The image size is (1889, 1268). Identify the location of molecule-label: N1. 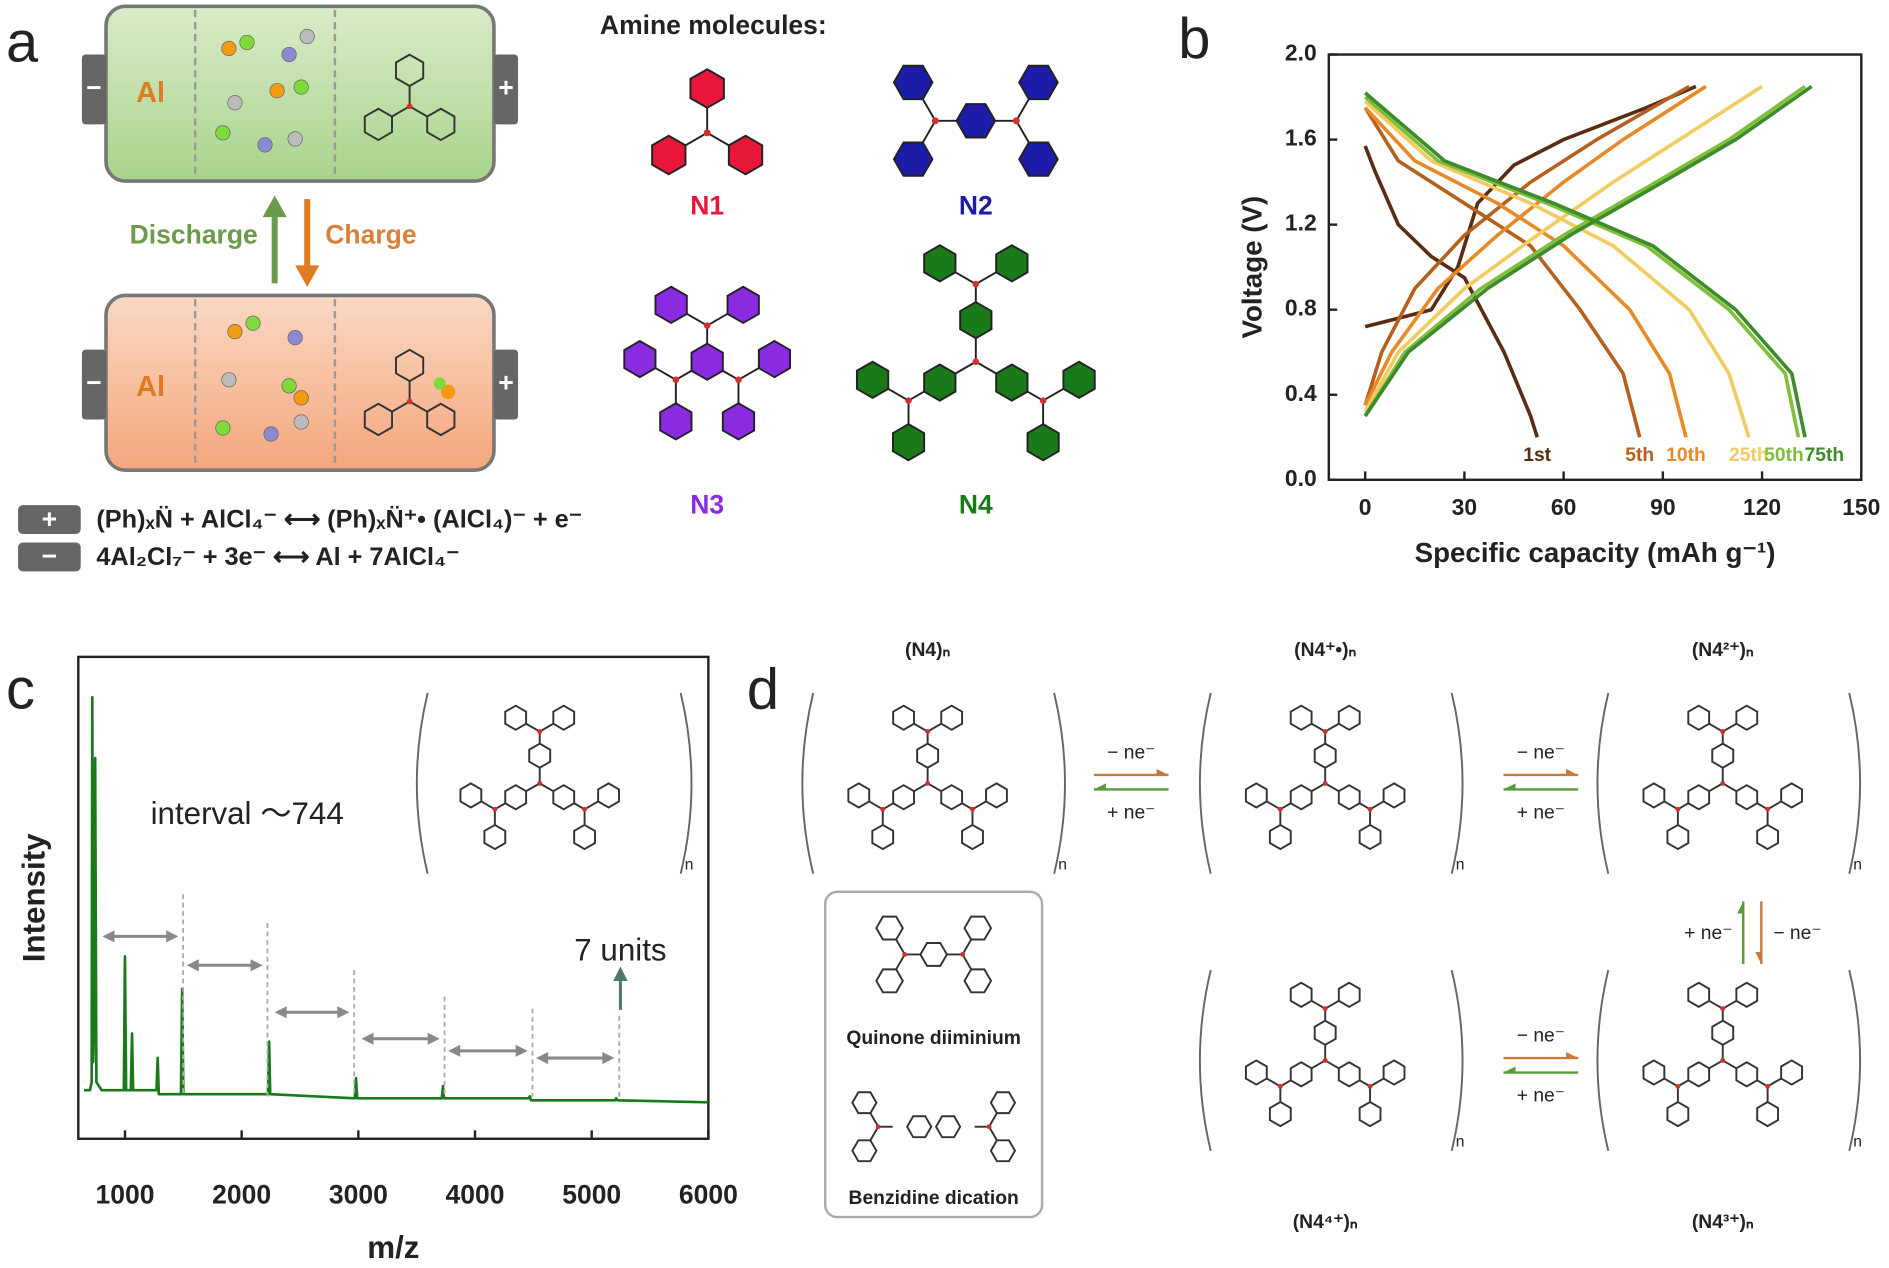
(707, 206).